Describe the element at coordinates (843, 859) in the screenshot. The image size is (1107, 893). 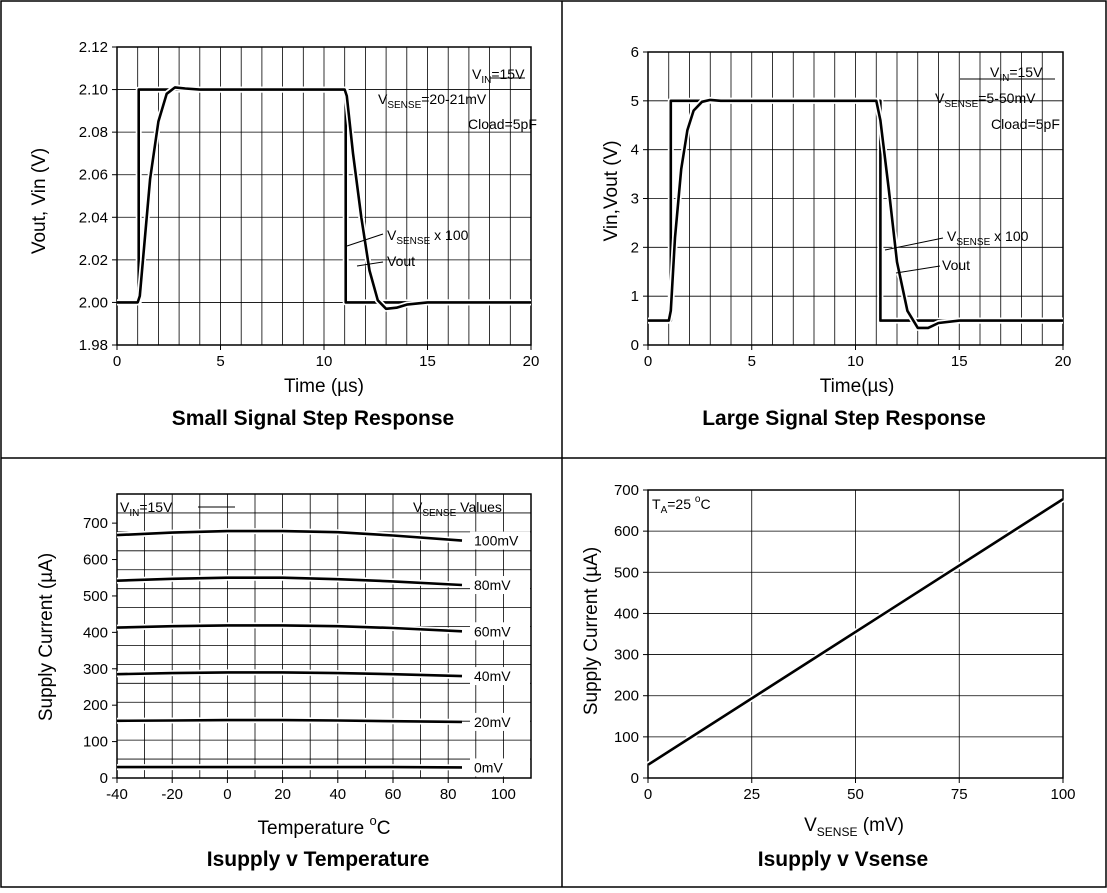
I see `chart-caption: Isupply v Vsense` at that location.